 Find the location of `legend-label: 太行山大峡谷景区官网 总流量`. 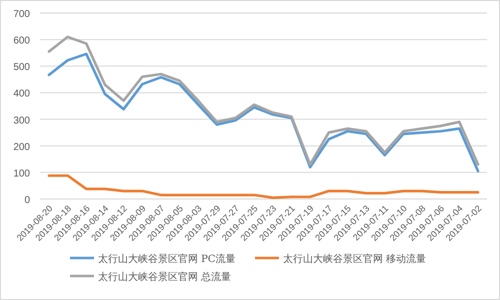

legend-label: 太行山大峡谷景区官网 总流量 is located at coordinates (165, 277).